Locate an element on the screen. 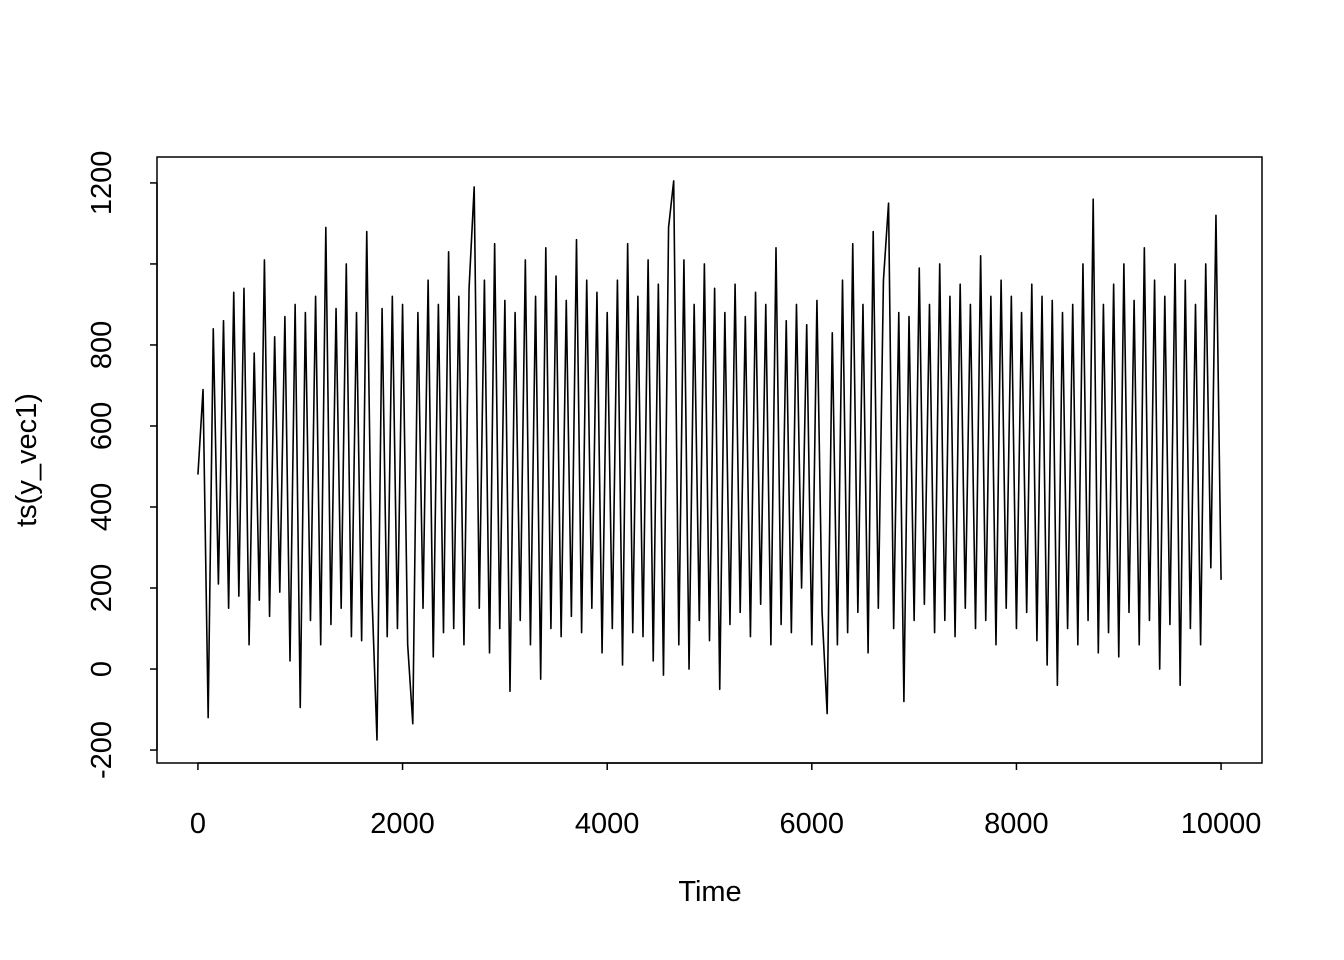 The image size is (1344, 960). x-tick-label: 10000 is located at coordinates (1221, 824).